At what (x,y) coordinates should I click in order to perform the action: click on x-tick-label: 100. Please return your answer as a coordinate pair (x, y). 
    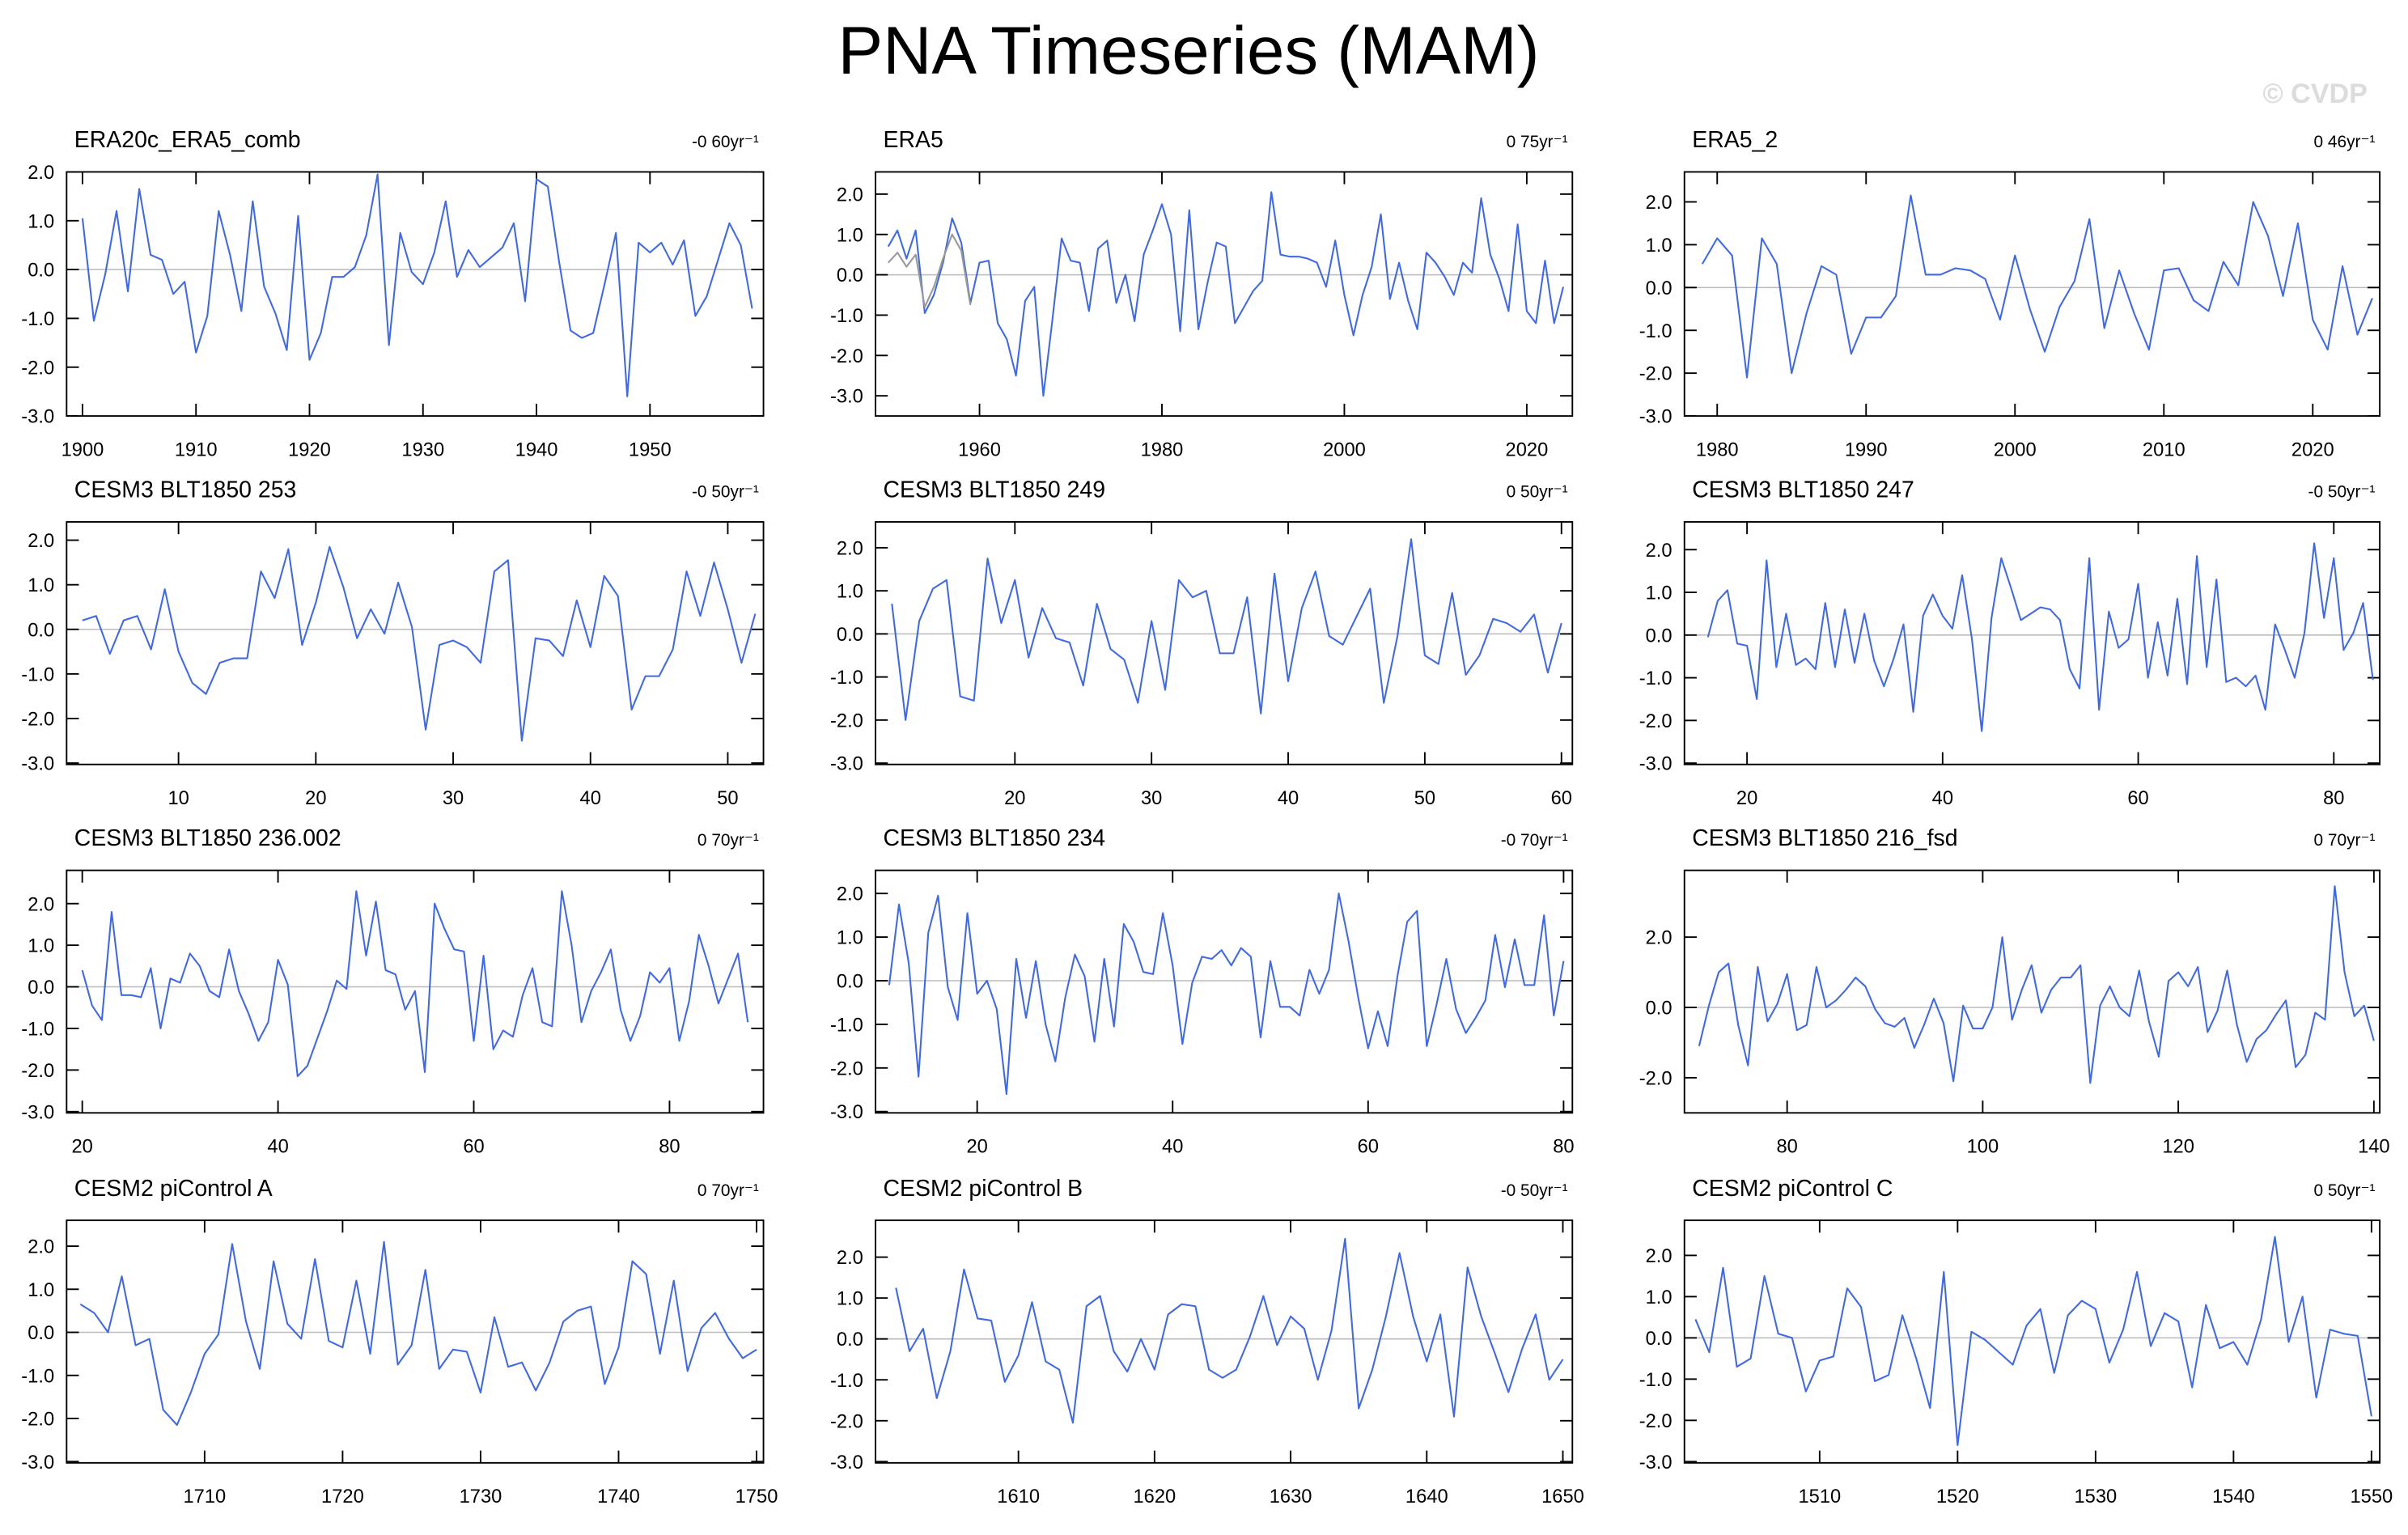
    Looking at the image, I should click on (1983, 1147).